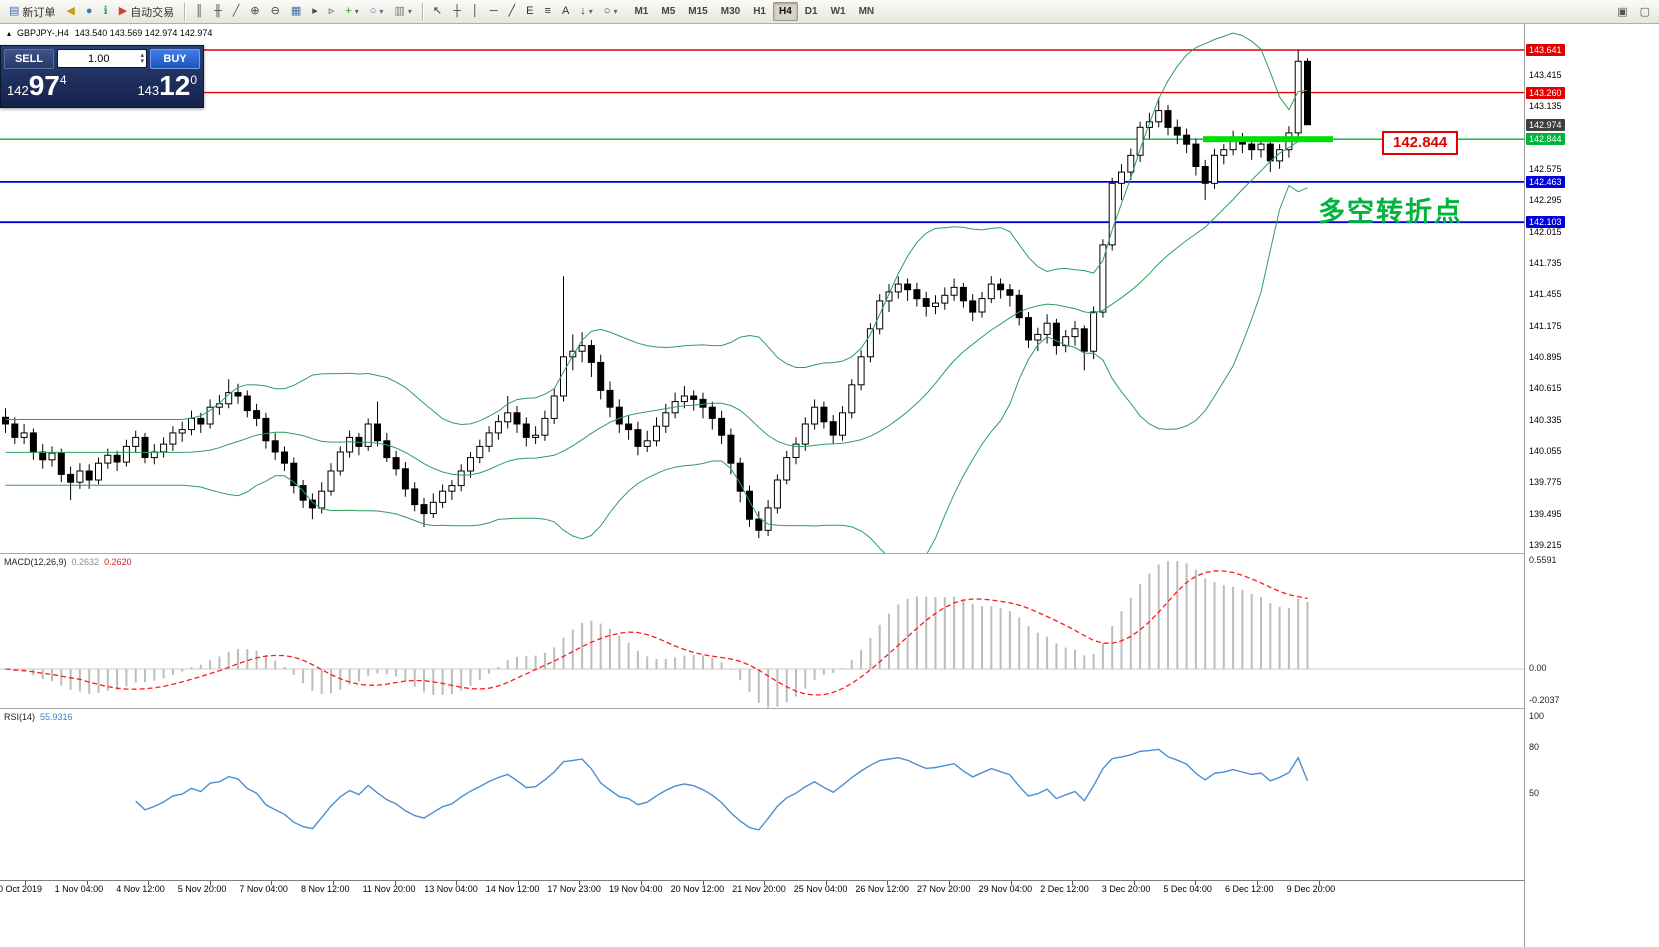  Describe the element at coordinates (1545, 139) in the screenshot. I see `price-badge-142.844: 142.844` at that location.